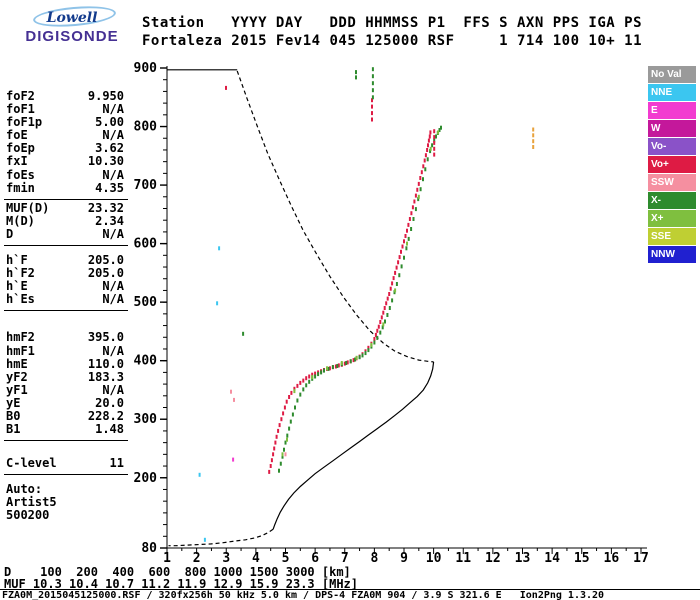 This screenshot has width=700, height=600. I want to click on legend-item-nne: NNE, so click(672, 92).